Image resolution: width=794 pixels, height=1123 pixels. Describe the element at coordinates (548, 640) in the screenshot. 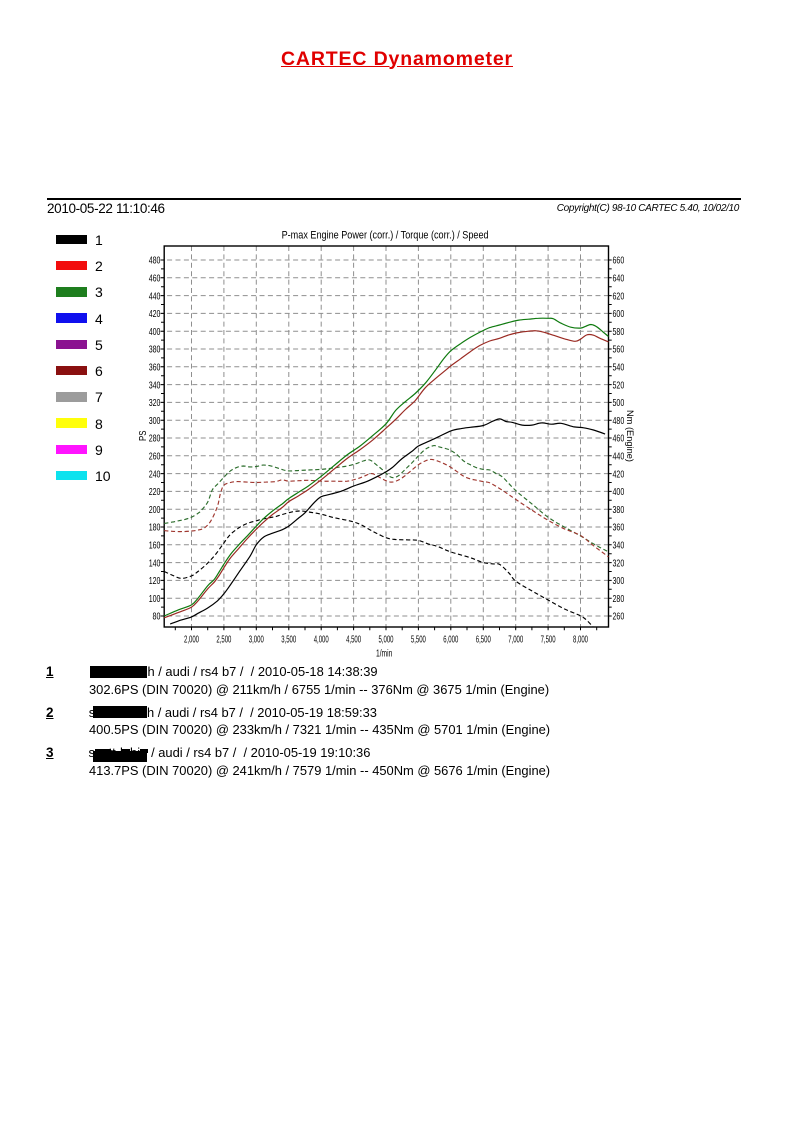

I see `svg-text: 7,500` at that location.